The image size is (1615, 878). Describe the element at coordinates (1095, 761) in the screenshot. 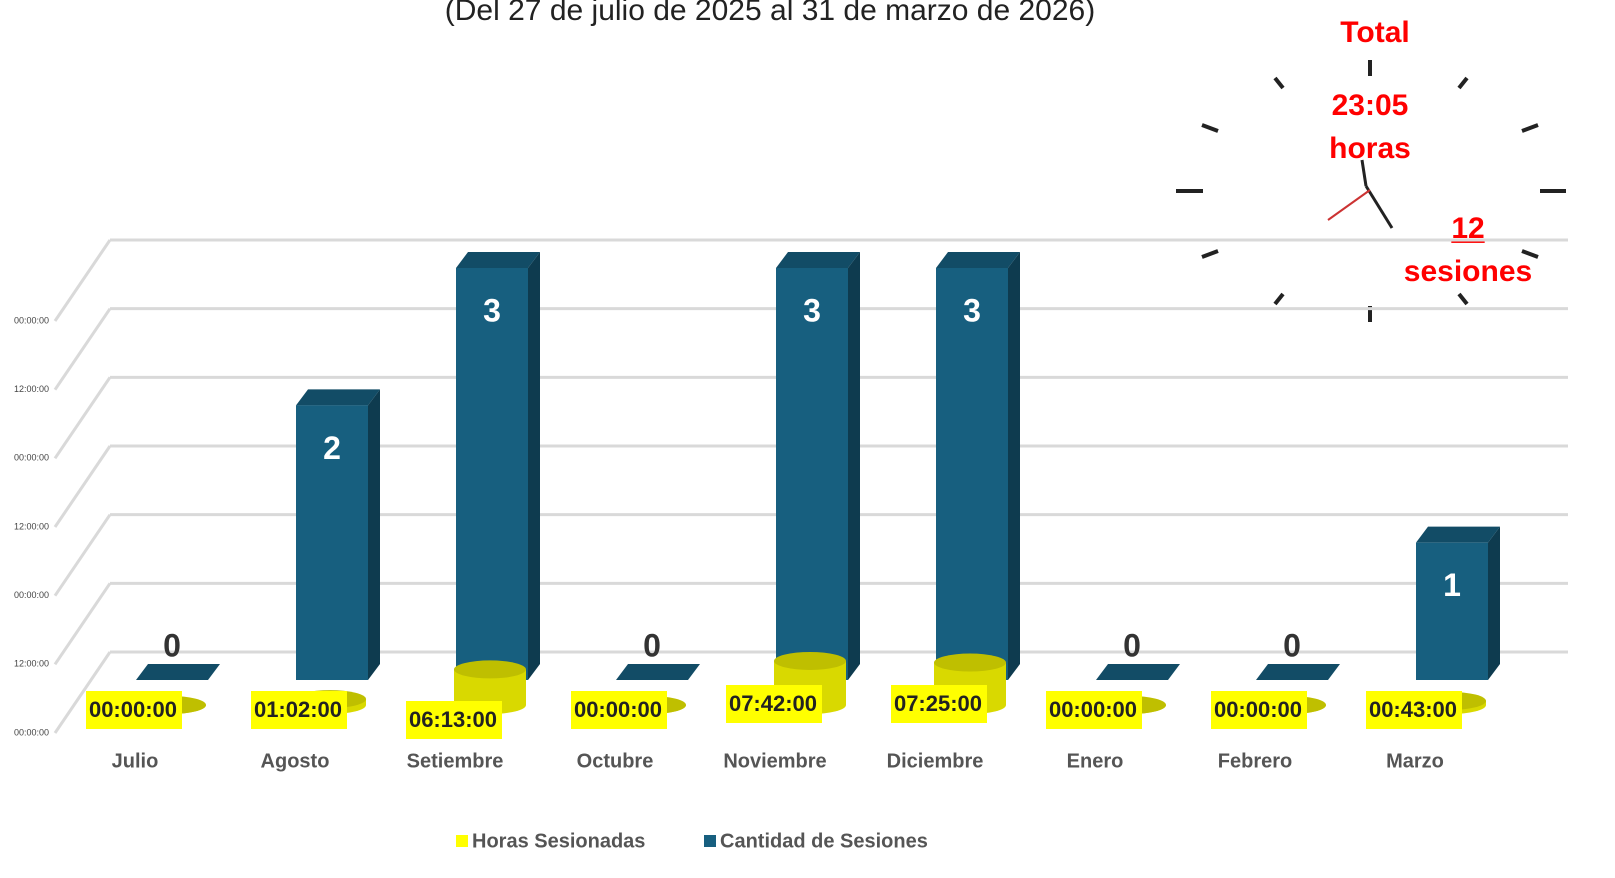

I see `x-tick-label: Enero` at that location.